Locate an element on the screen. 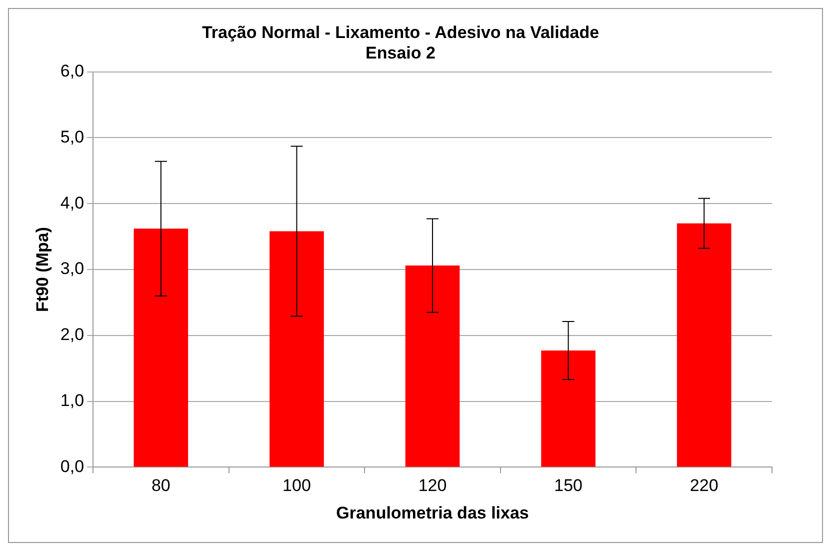 The width and height of the screenshot is (831, 551). y-tick-label: 5,0 is located at coordinates (72, 136).